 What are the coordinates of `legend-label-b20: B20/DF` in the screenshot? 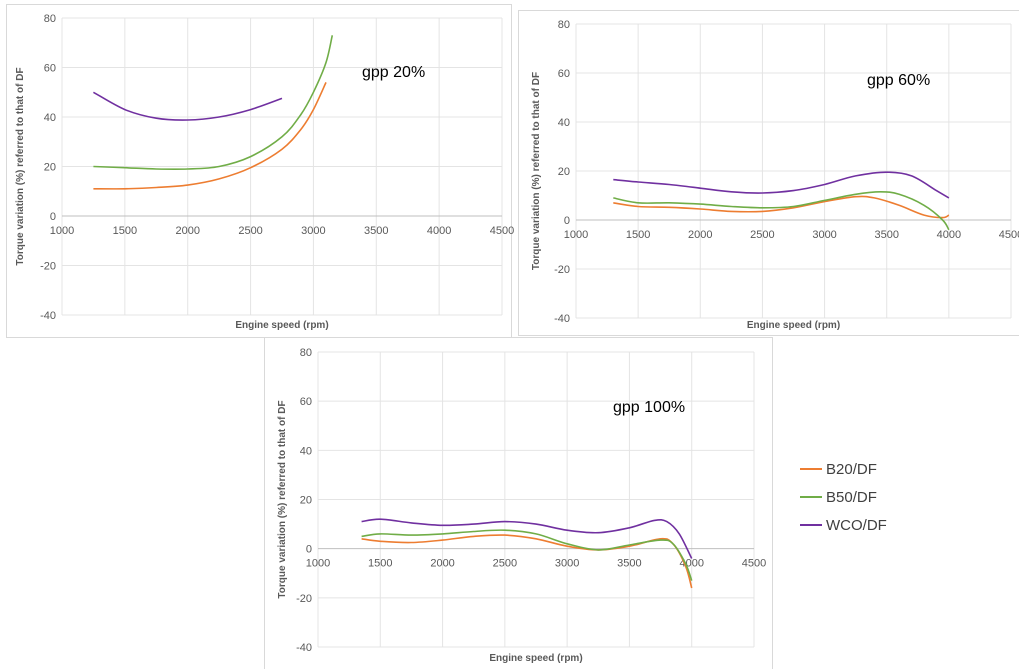 It's located at (851, 469).